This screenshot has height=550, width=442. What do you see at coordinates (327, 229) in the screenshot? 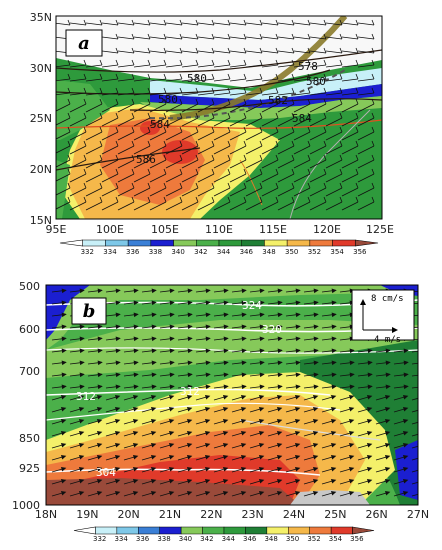
I see `lon-label: 120E` at bounding box center [327, 229].